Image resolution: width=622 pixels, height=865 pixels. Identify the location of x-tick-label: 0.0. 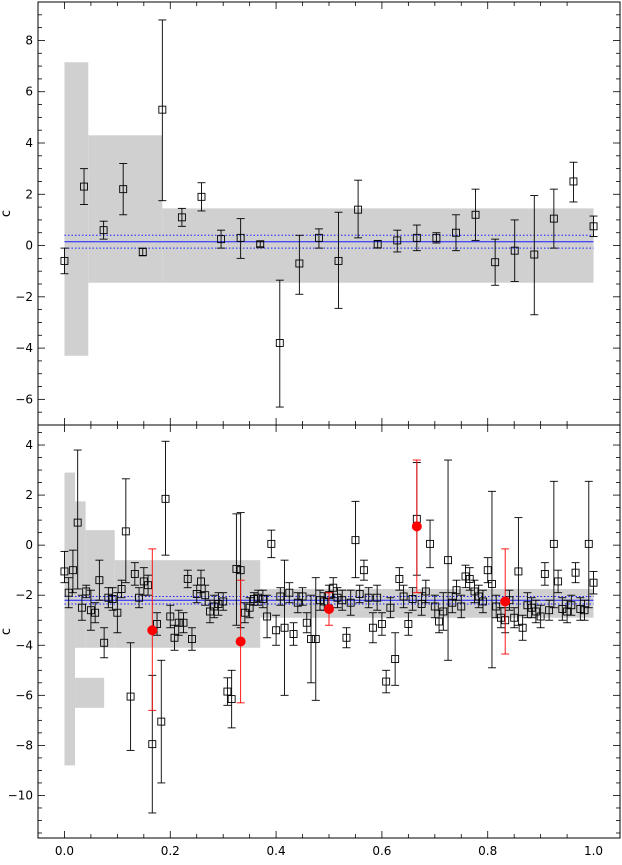
(64, 851).